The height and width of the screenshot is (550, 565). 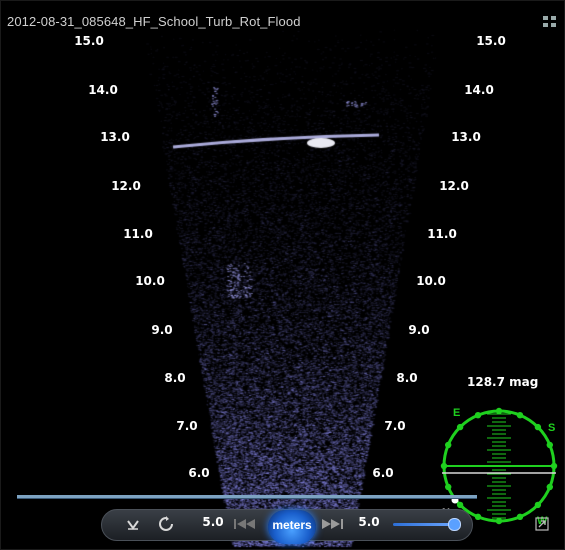 I want to click on timeline-bar, so click(x=247, y=496).